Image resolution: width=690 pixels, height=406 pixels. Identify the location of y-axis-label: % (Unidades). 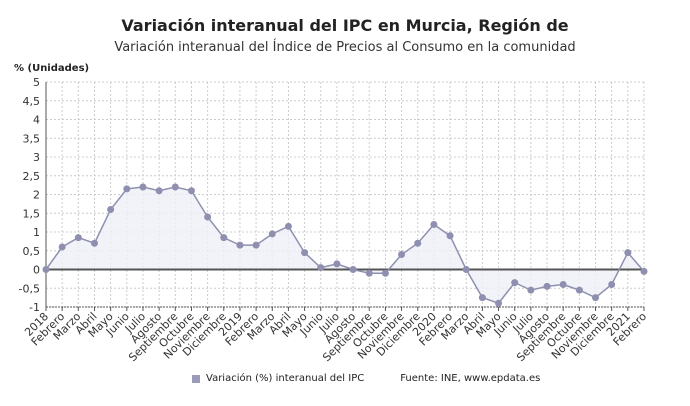
(52, 68).